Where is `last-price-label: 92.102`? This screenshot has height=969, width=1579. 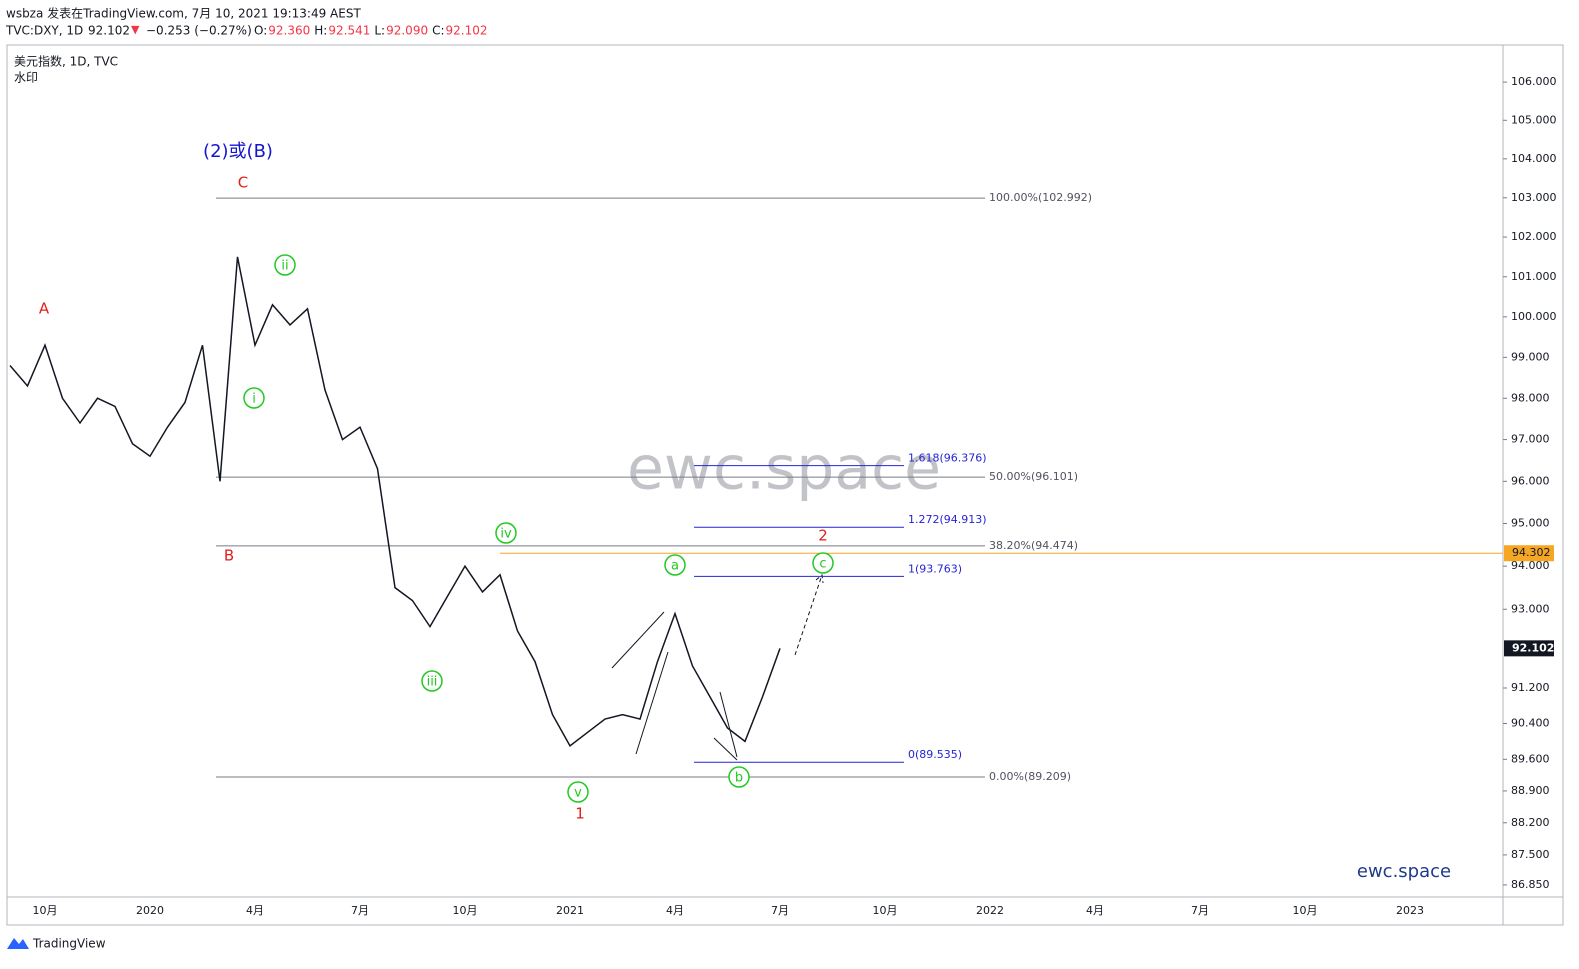
last-price-label: 92.102 is located at coordinates (1533, 647).